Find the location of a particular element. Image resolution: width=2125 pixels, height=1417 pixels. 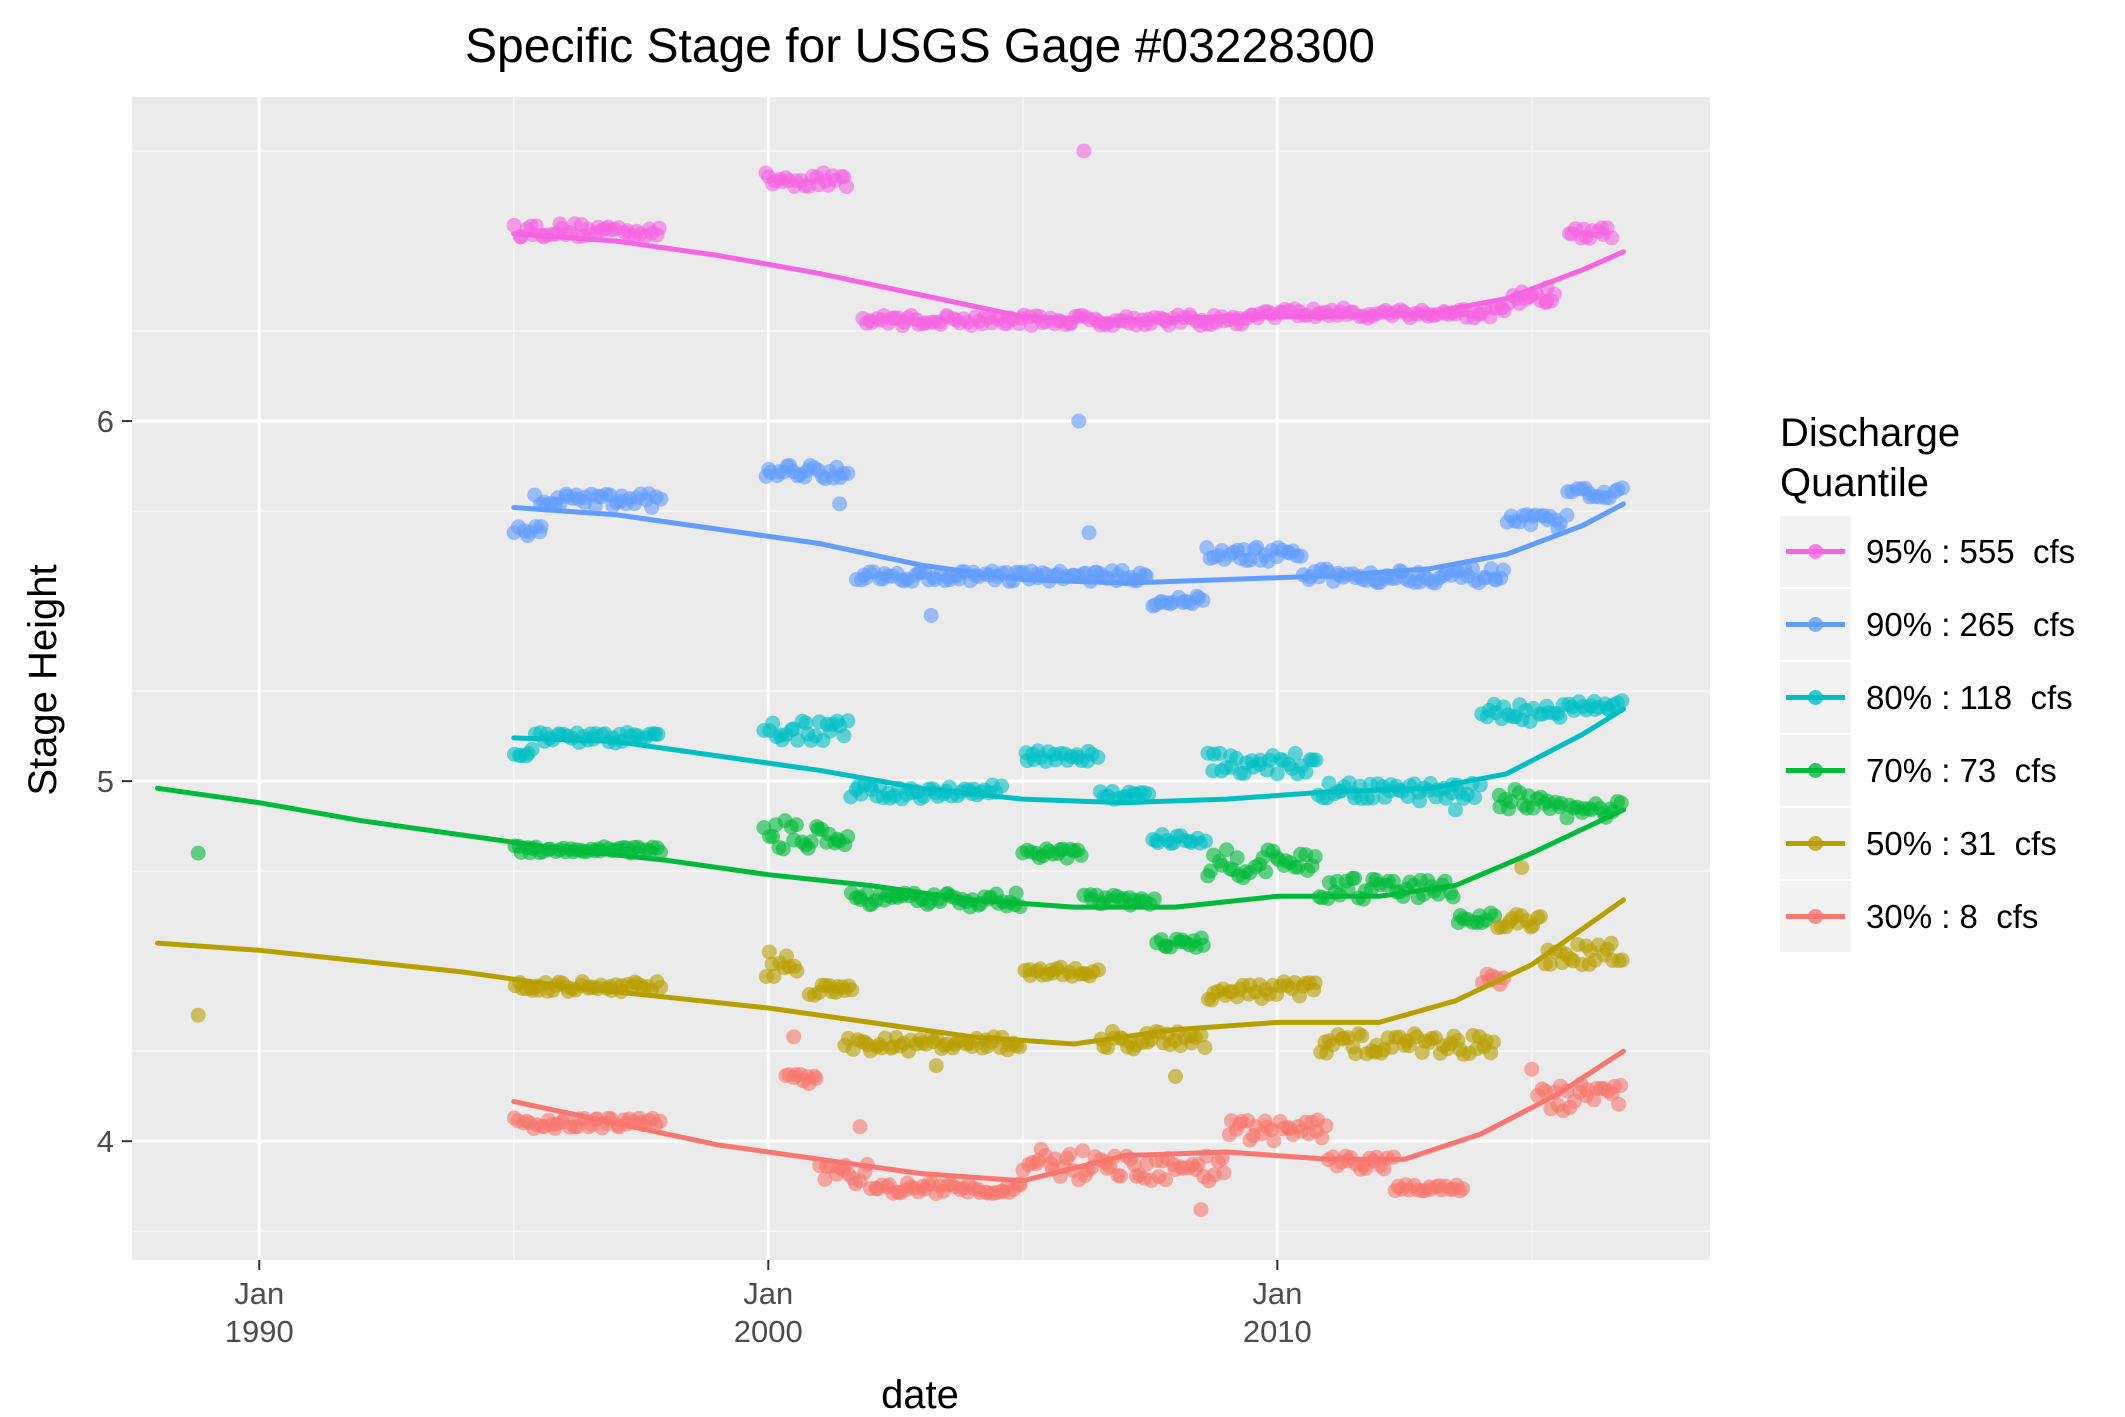

y-axis-title: Stage Height is located at coordinates (43, 679).